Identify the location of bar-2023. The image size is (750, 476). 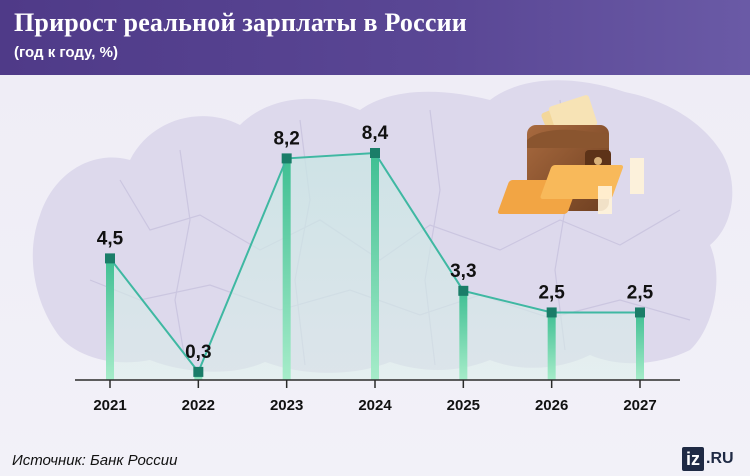
(286, 269).